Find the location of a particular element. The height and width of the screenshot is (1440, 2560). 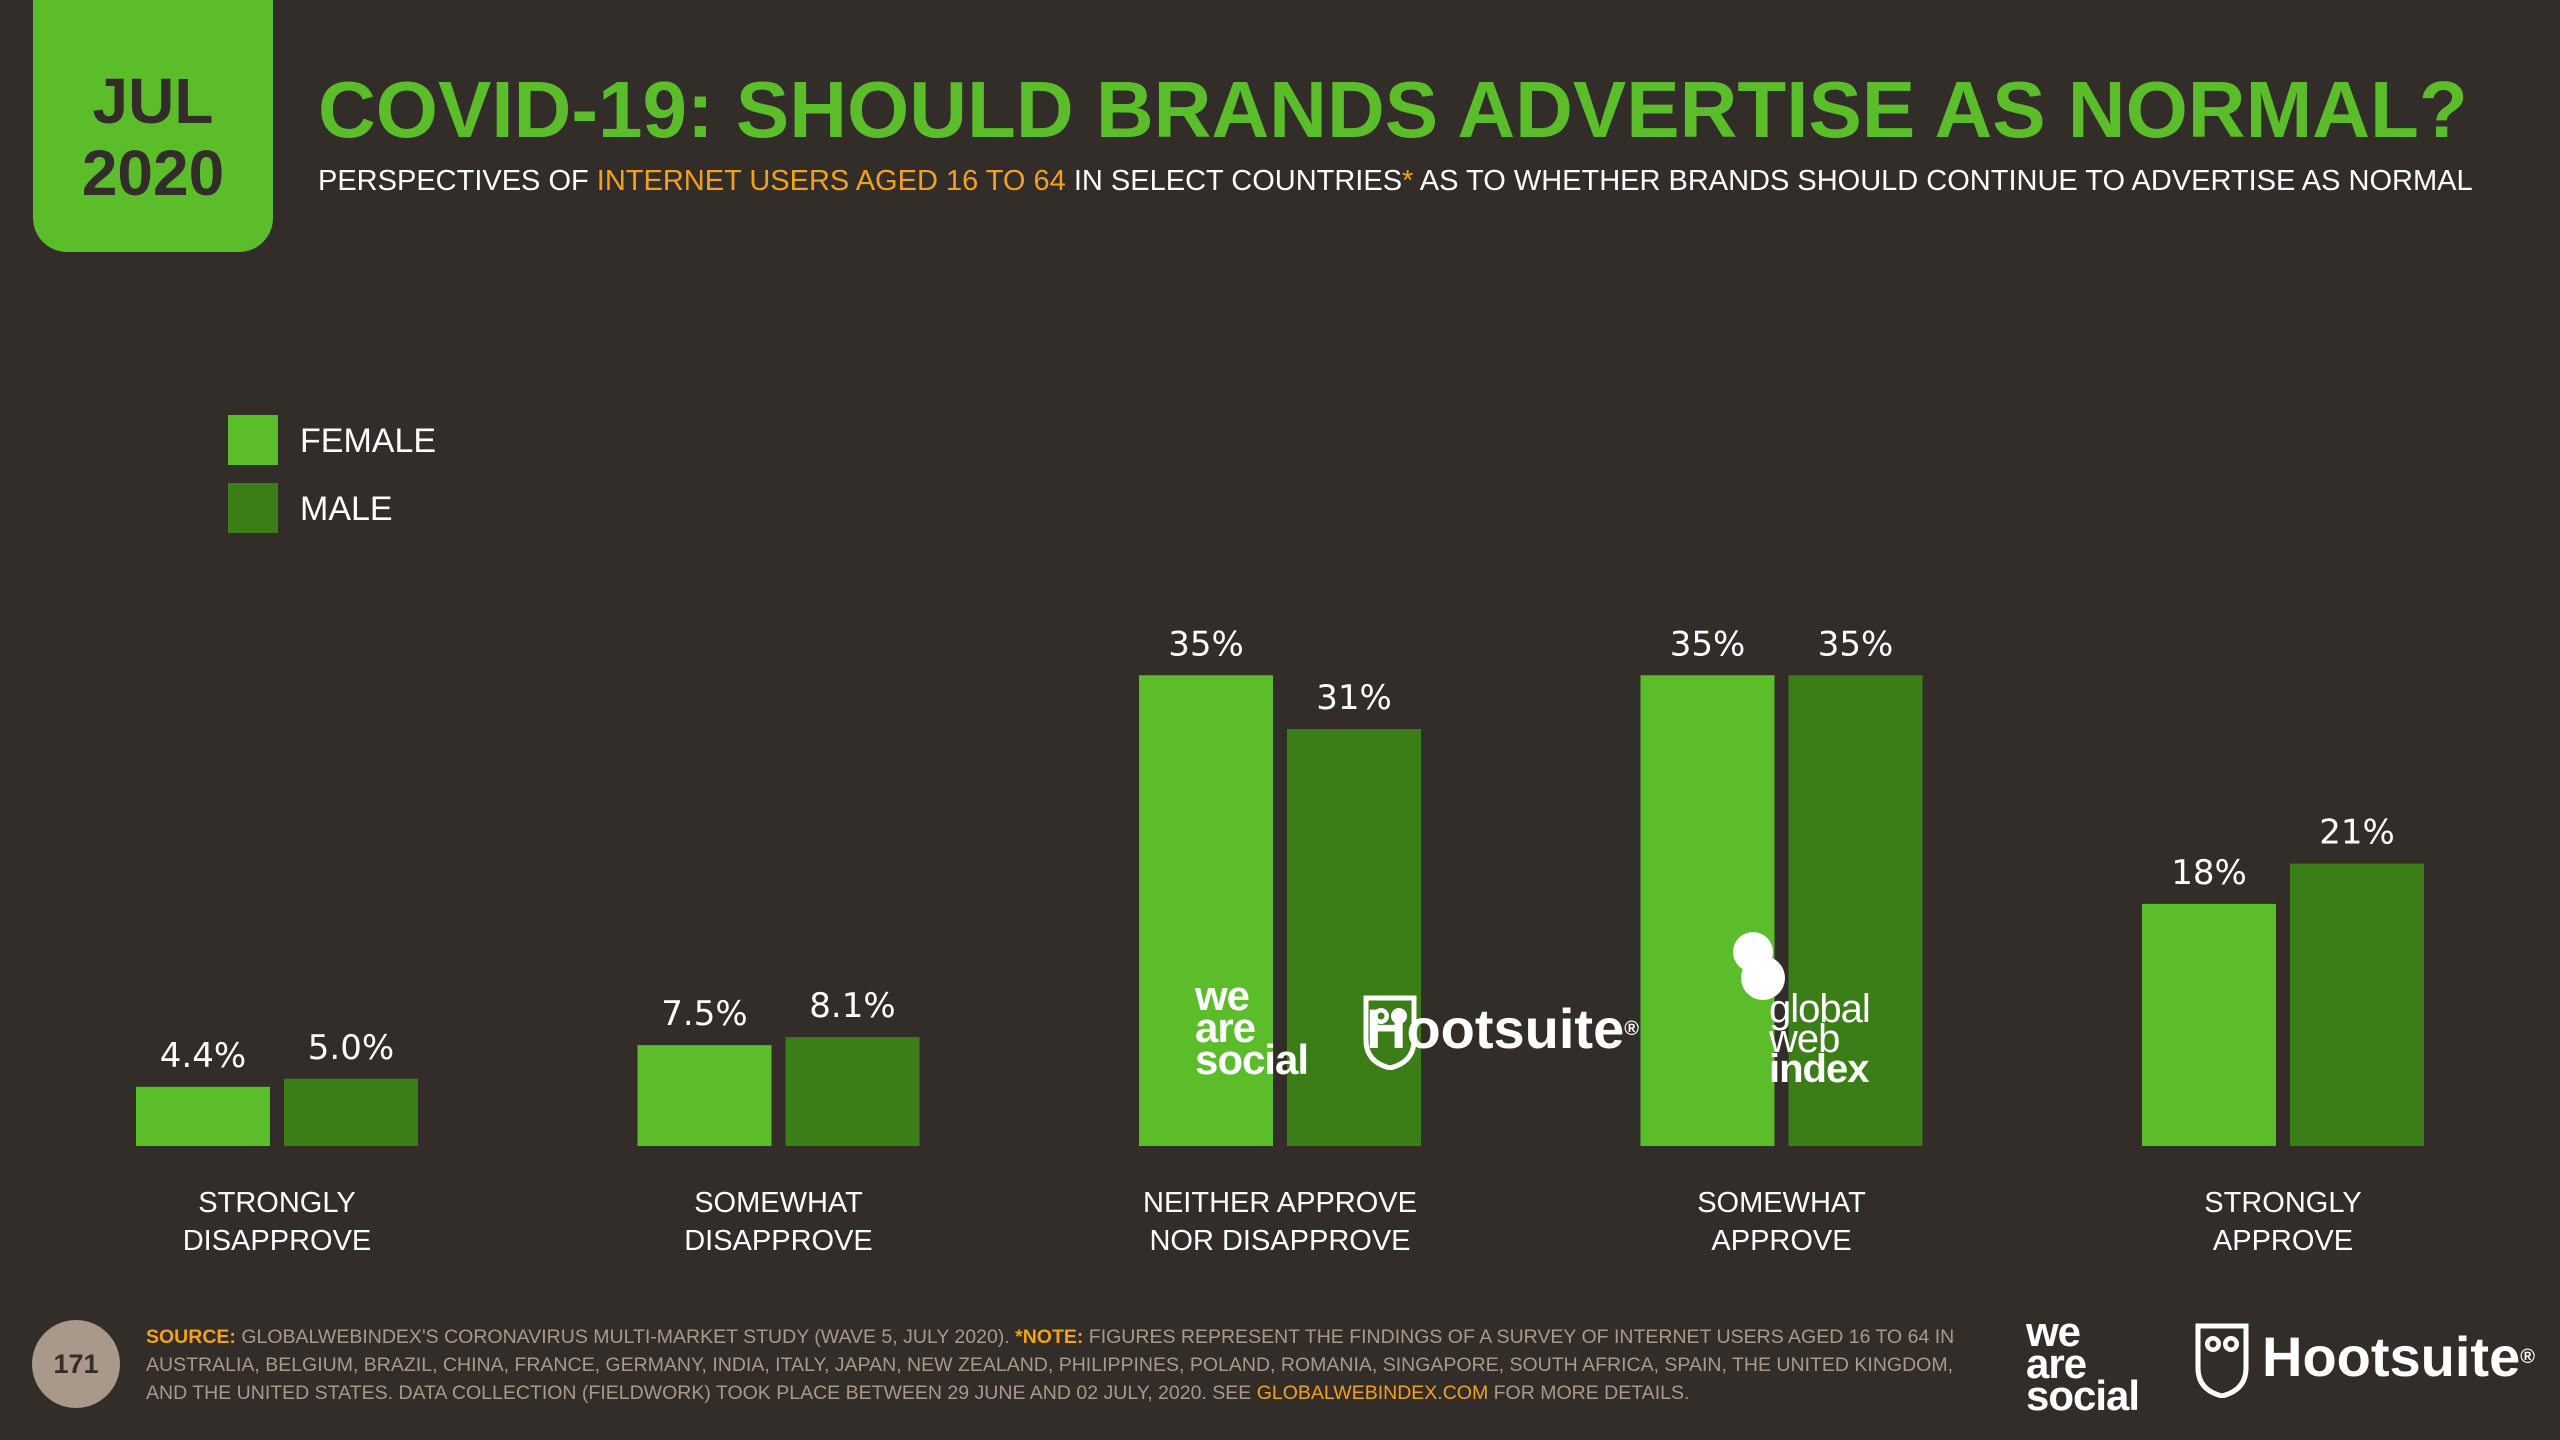

data-label-male-2: 31% is located at coordinates (1354, 698).